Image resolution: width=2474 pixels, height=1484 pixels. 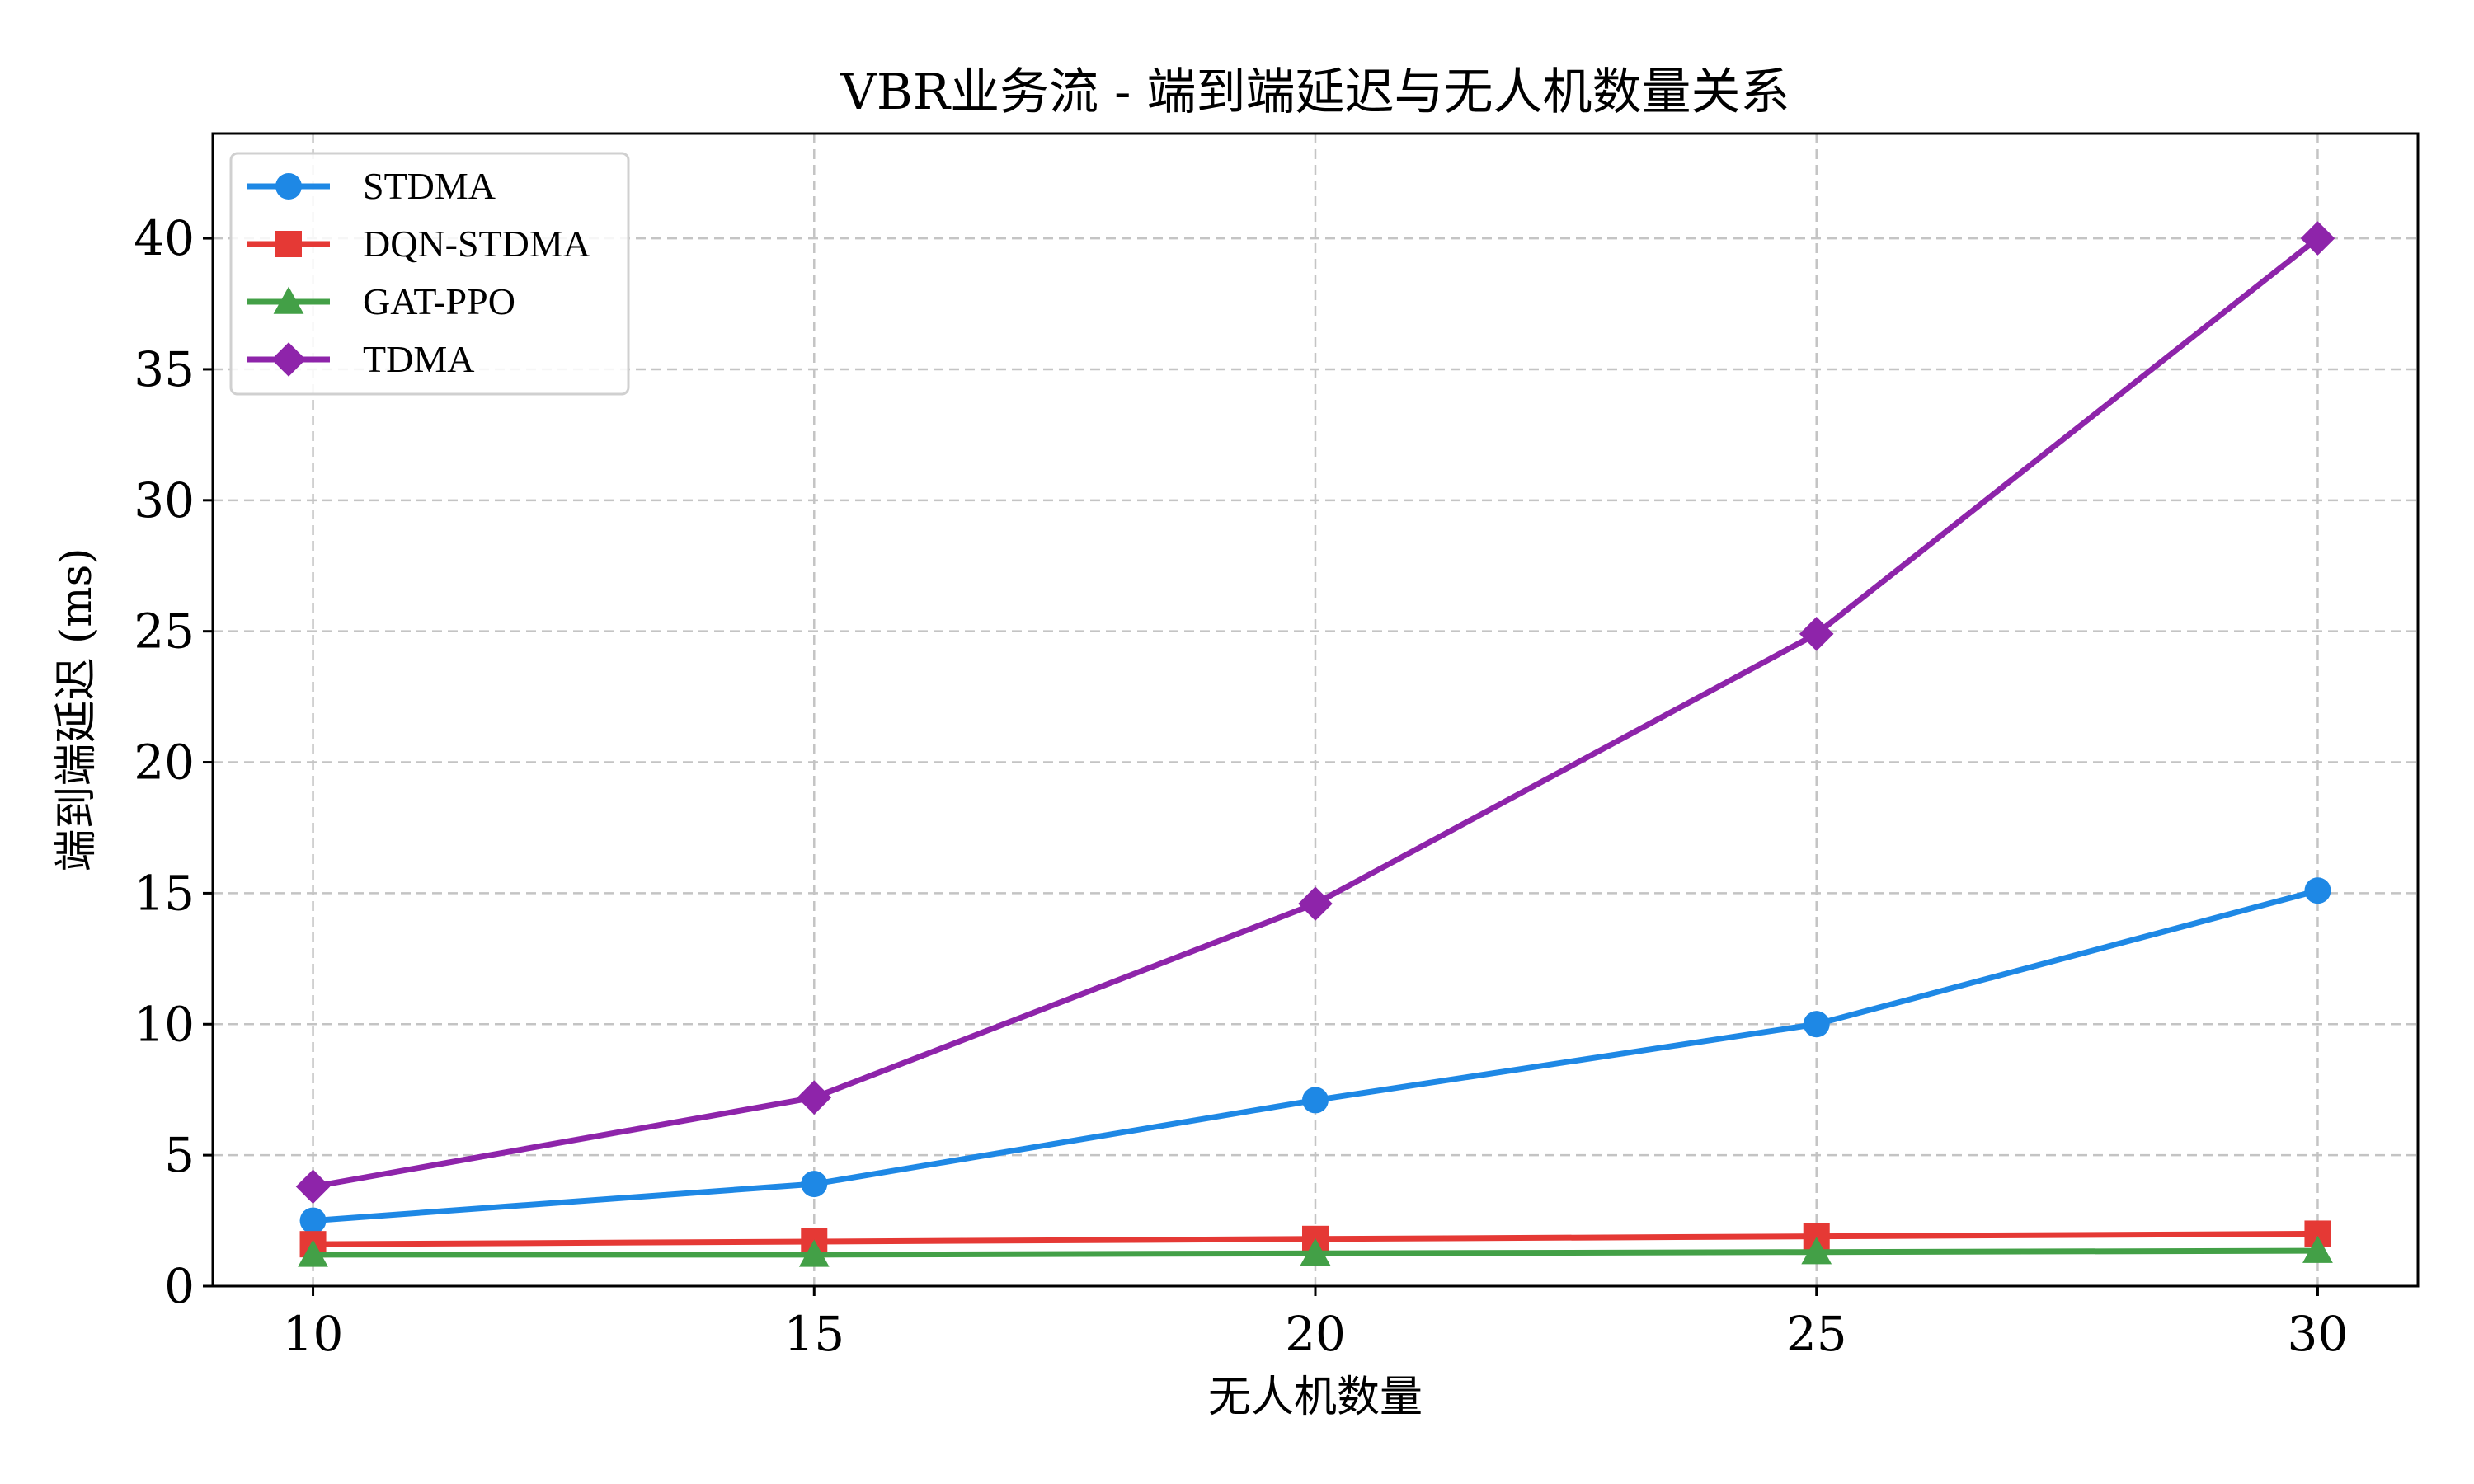 What do you see at coordinates (179, 1286) in the screenshot?
I see `y-tick-label: 0` at bounding box center [179, 1286].